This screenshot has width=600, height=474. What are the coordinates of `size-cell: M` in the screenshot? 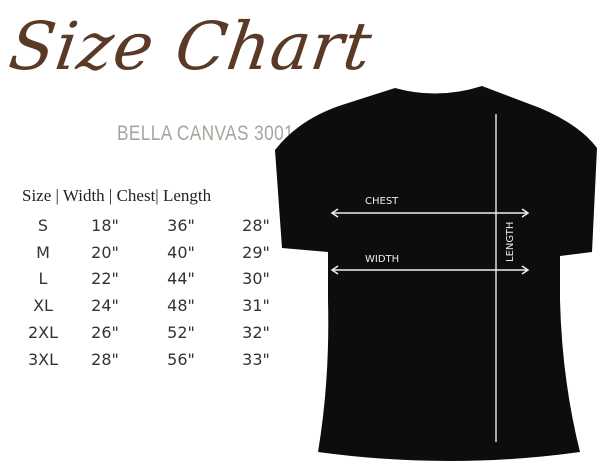 It's located at (43, 252).